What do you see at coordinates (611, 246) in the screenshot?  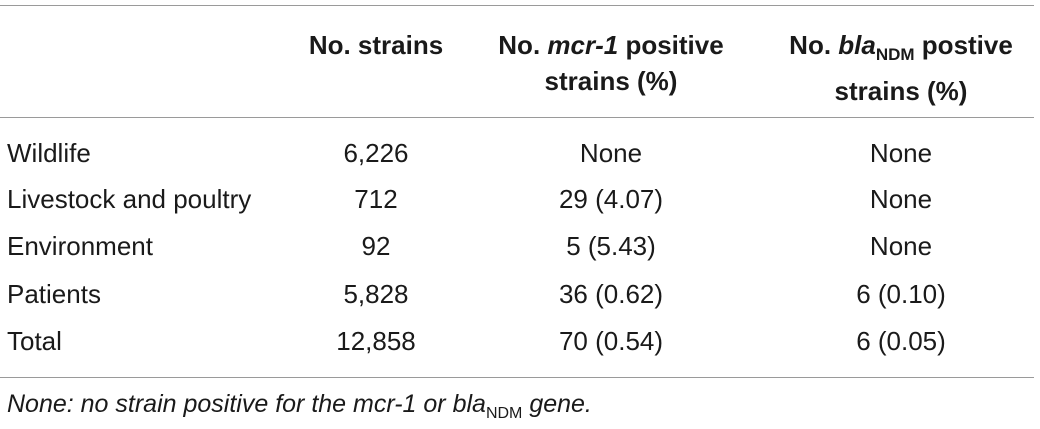 I see `row-mcr1: 5 (5.43)` at bounding box center [611, 246].